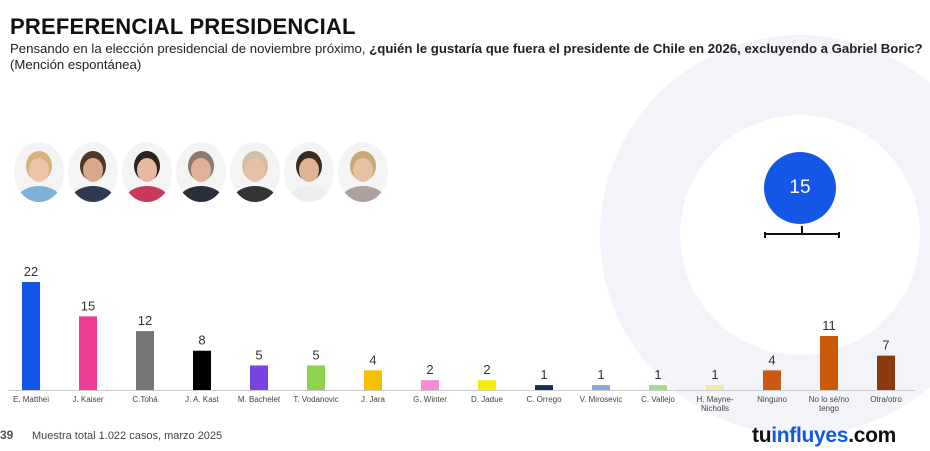 Image resolution: width=930 pixels, height=451 pixels. What do you see at coordinates (145, 320) in the screenshot?
I see `data-label: 12` at bounding box center [145, 320].